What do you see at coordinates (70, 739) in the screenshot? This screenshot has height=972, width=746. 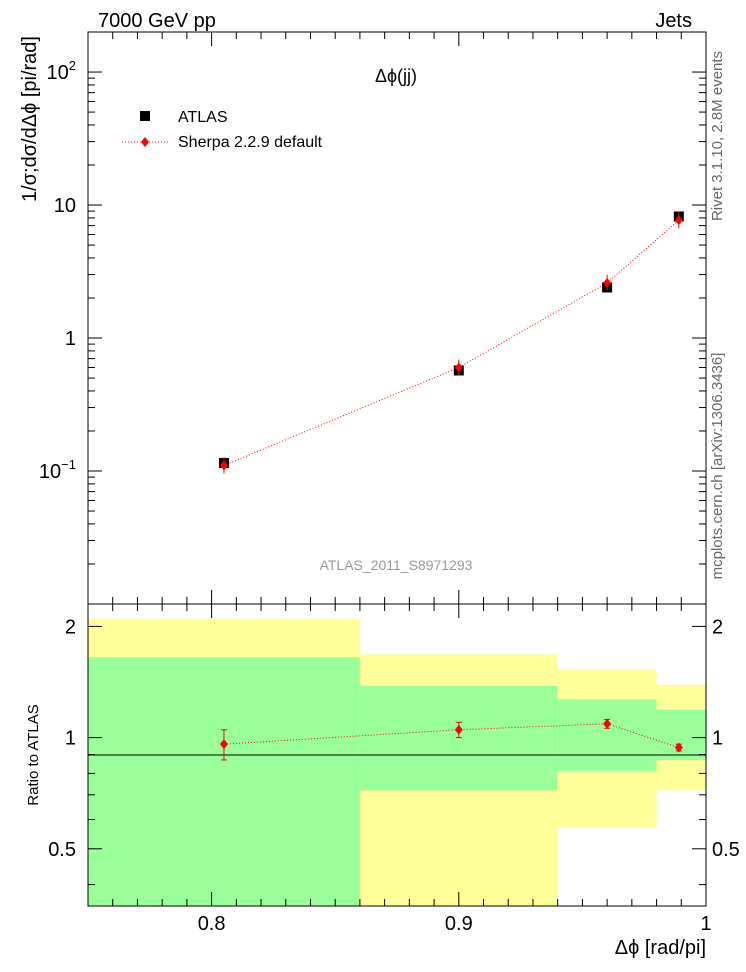 I see `ratio-y-tick-label: 1` at bounding box center [70, 739].